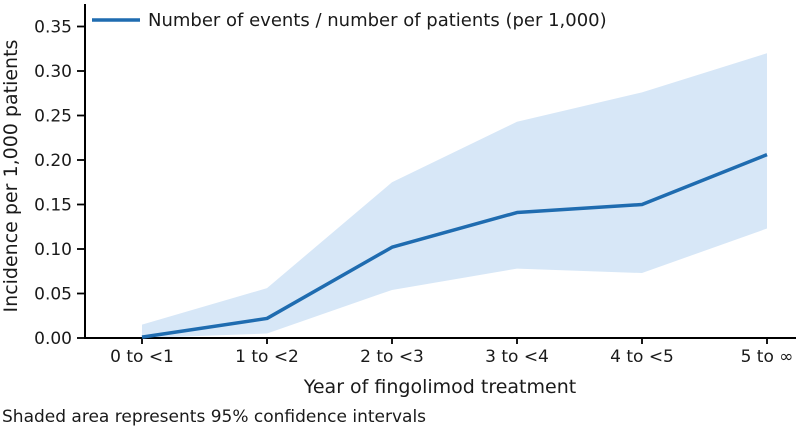  I want to click on y-axis-ticks: 0.00 0.05 0.10 0.15 0.20 0.25 0.30 0.35, so click(59, 183).